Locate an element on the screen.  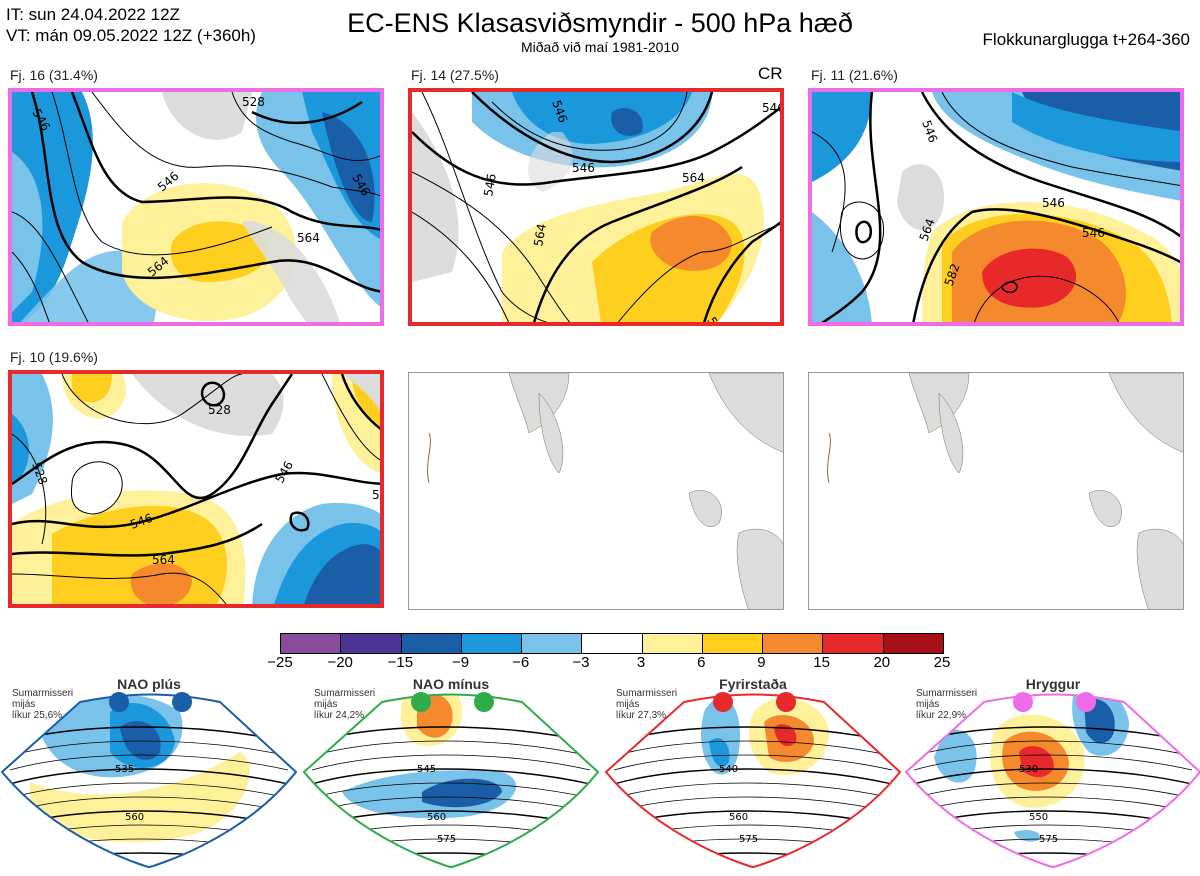
colorbar-tick: −25 is located at coordinates (280, 662).